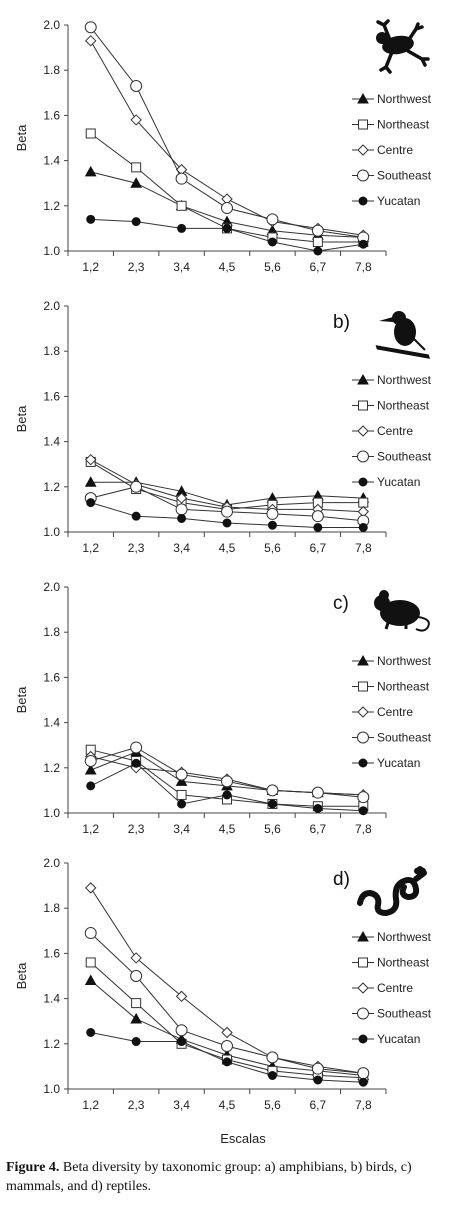  What do you see at coordinates (90, 267) in the screenshot?
I see `x-tick-label: 1,2` at bounding box center [90, 267].